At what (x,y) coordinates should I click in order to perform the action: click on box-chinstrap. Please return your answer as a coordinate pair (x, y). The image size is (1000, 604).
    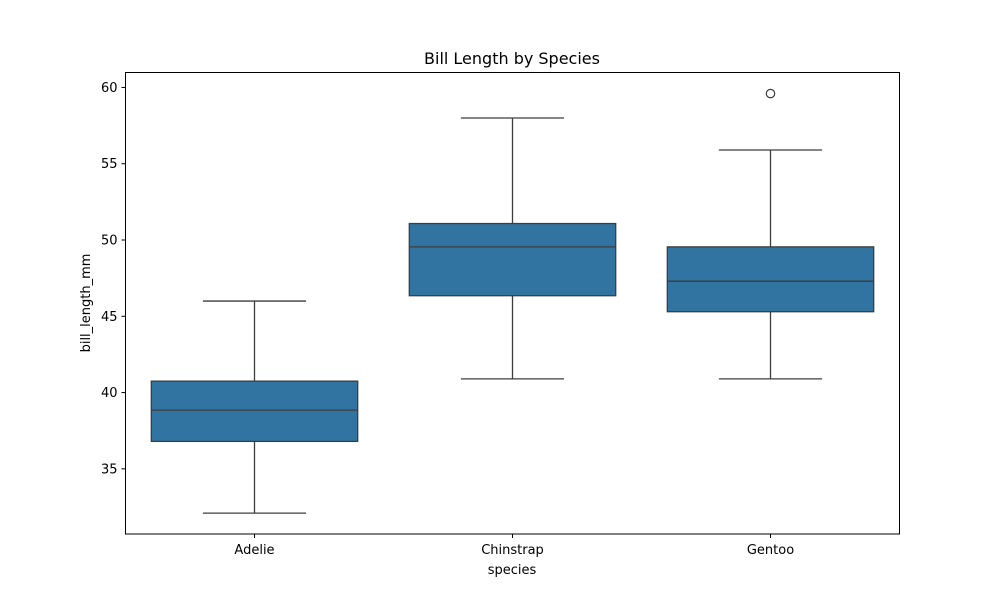
    Looking at the image, I should click on (512, 248).